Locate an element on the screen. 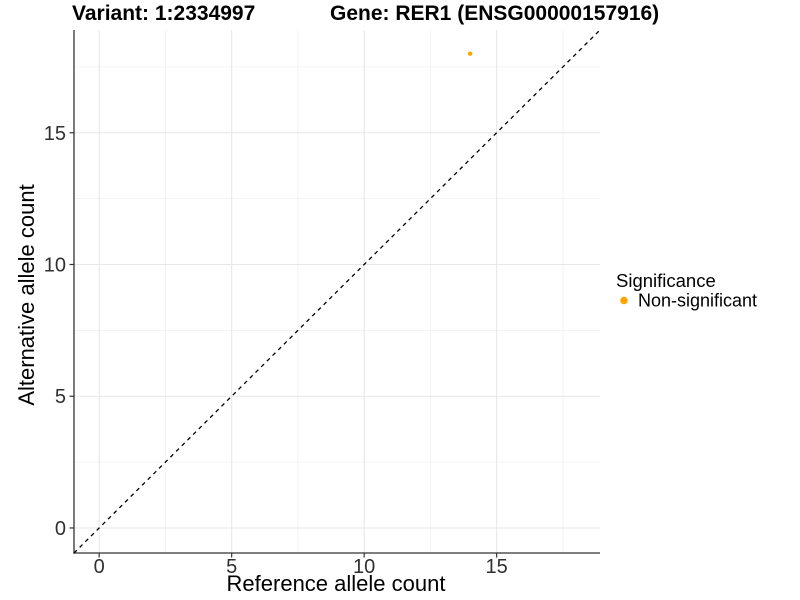 The height and width of the screenshot is (600, 800). x-tick-label: 15 is located at coordinates (497, 567).